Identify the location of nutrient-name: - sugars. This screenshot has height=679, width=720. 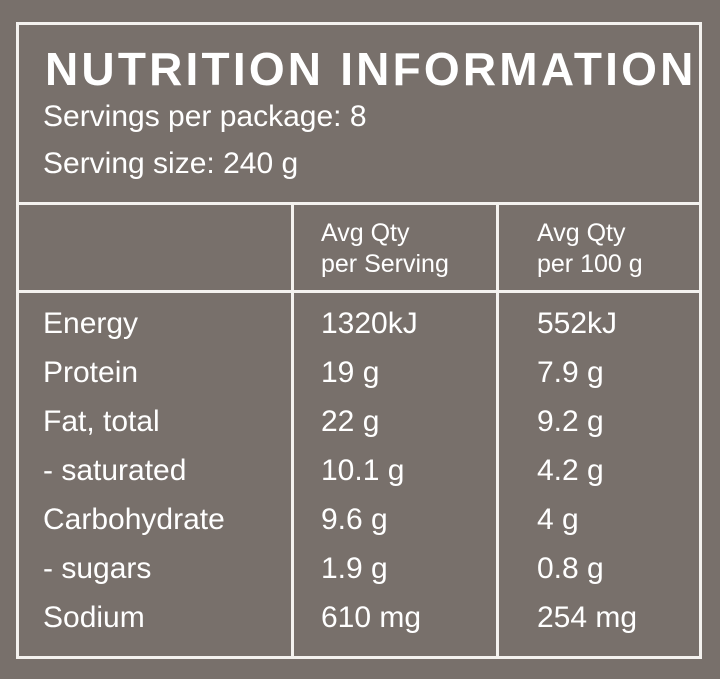
(97, 568).